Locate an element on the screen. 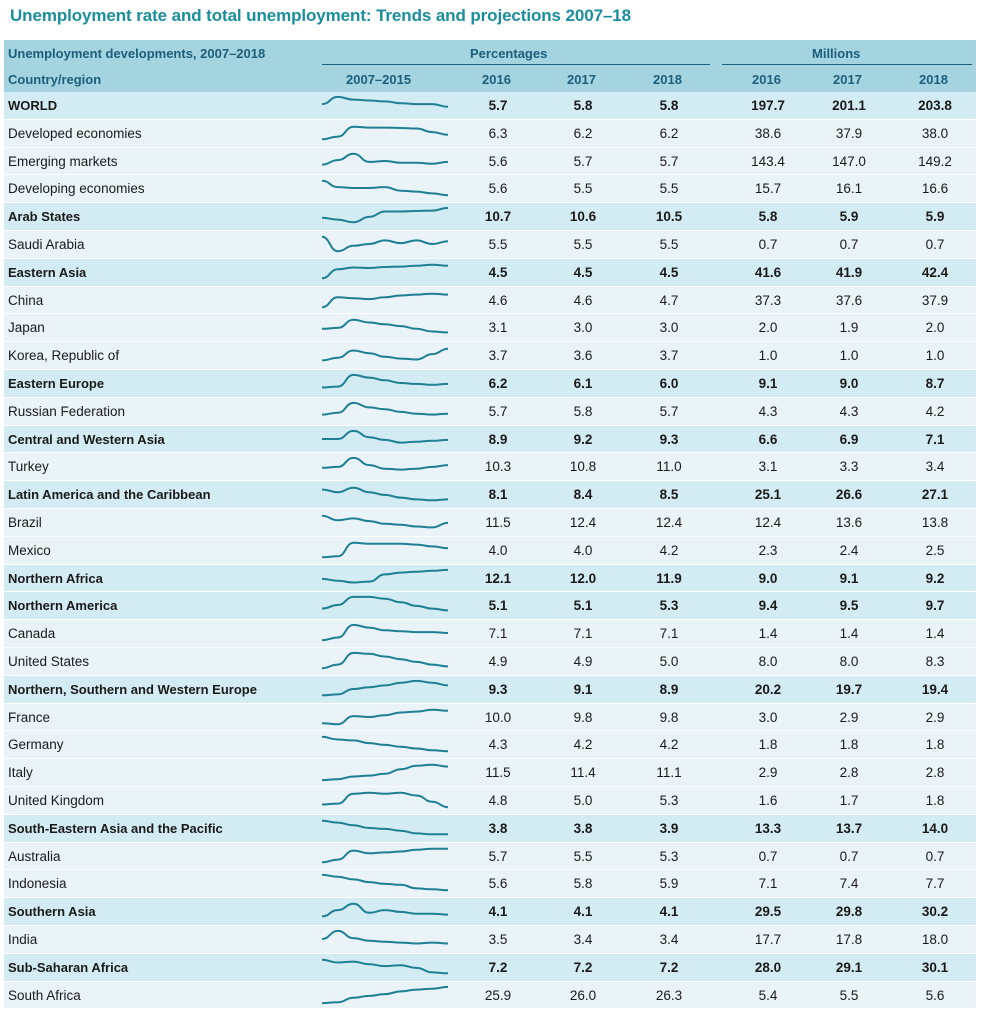 The width and height of the screenshot is (984, 1009). pct-2017-value: 12.4 is located at coordinates (583, 522).